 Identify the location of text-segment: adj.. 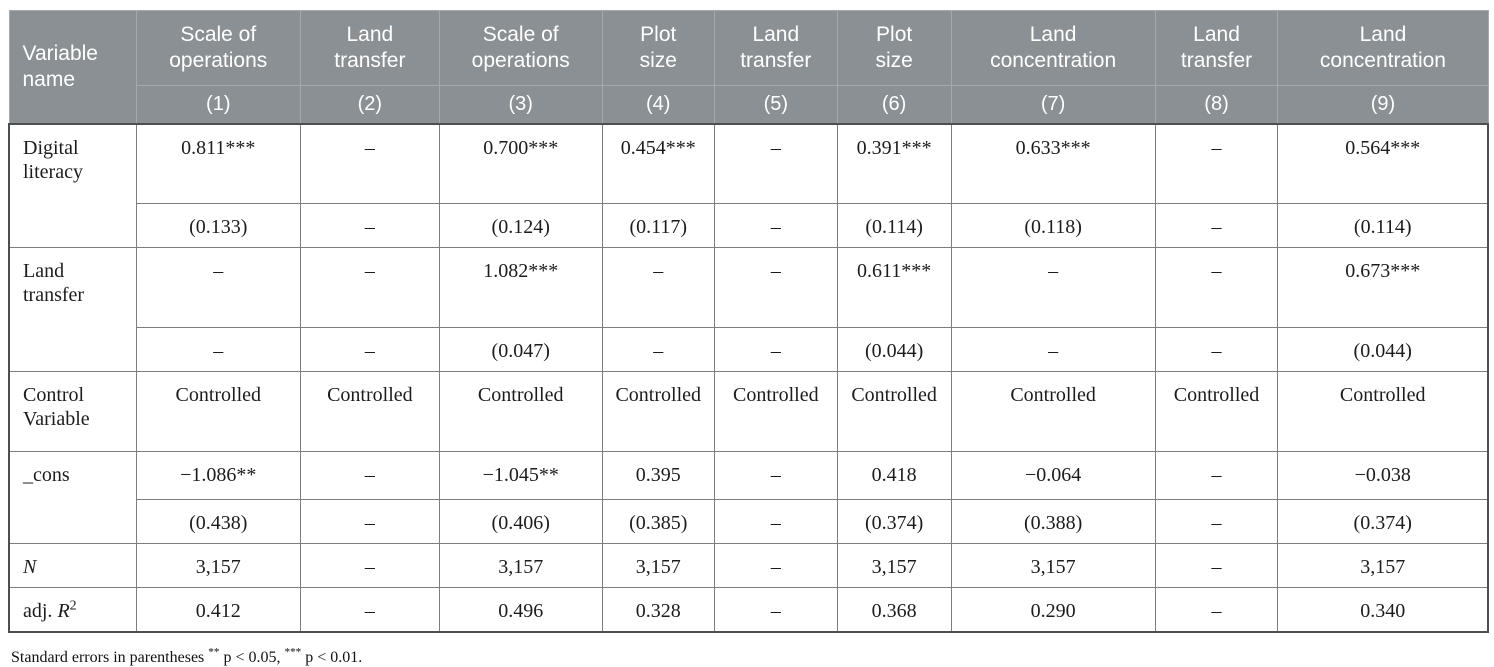
(40, 611).